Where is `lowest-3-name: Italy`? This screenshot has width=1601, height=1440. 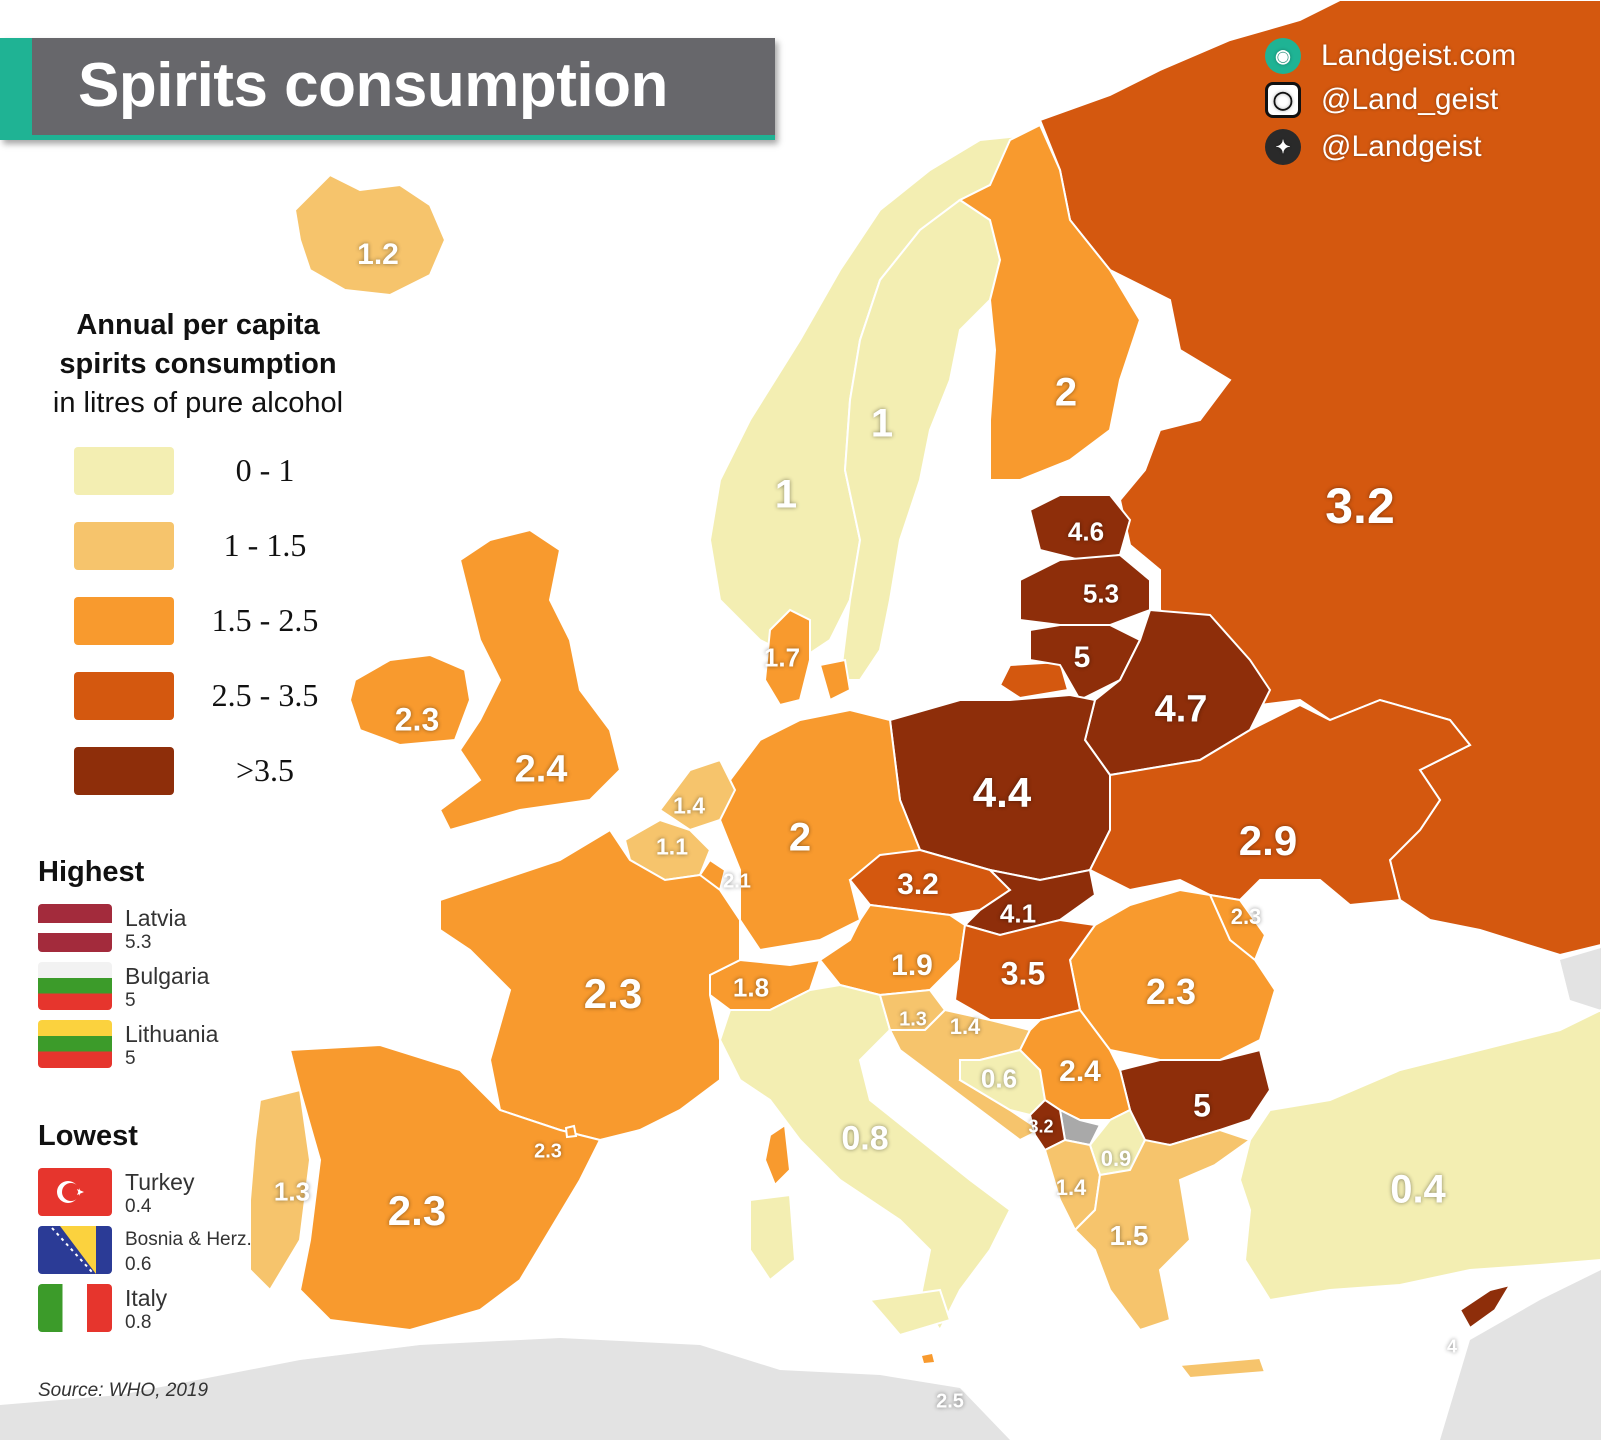
lowest-3-name: Italy is located at coordinates (146, 1298).